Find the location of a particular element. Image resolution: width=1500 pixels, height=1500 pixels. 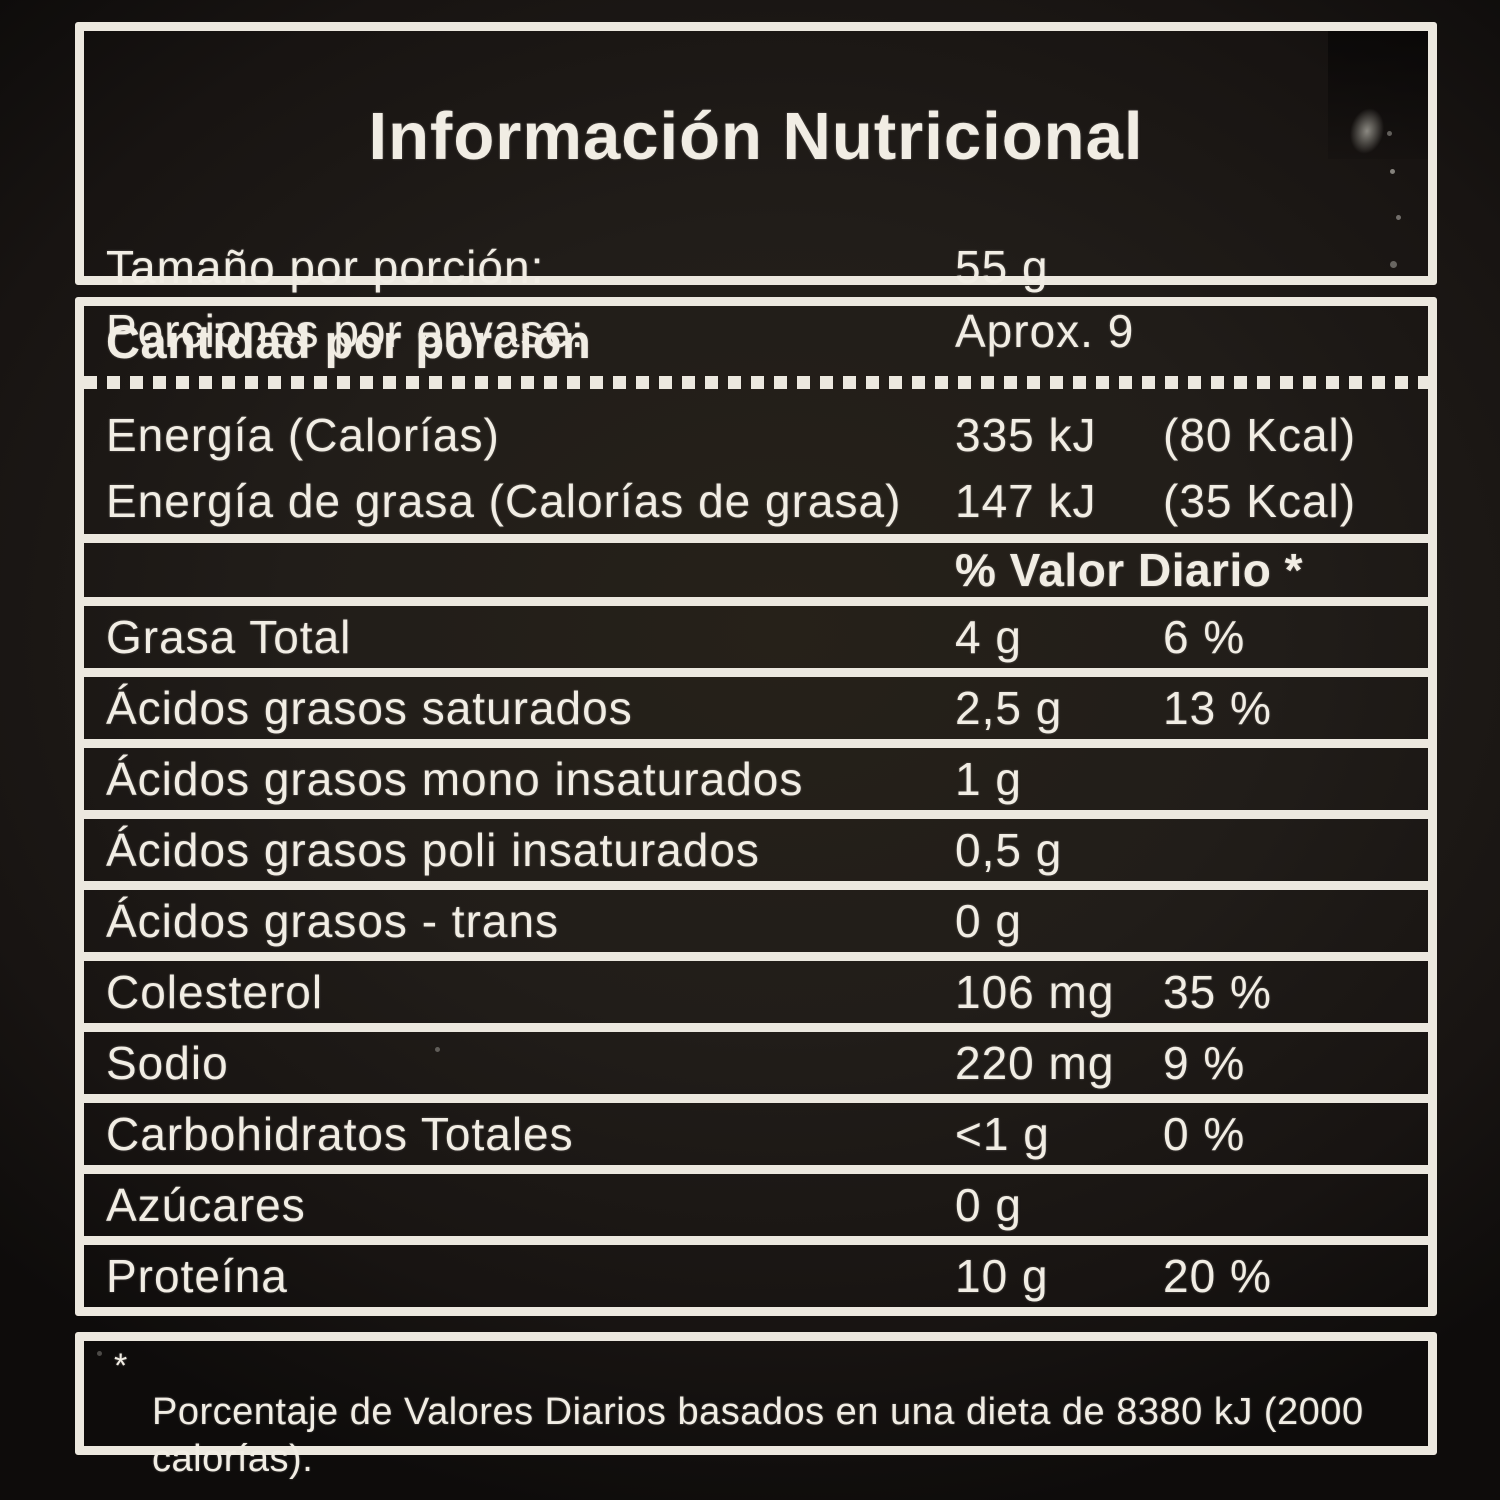

table-row-monounsaturated-fat: Ácidos grasos mono insaturados 1 g is located at coordinates (756, 774).